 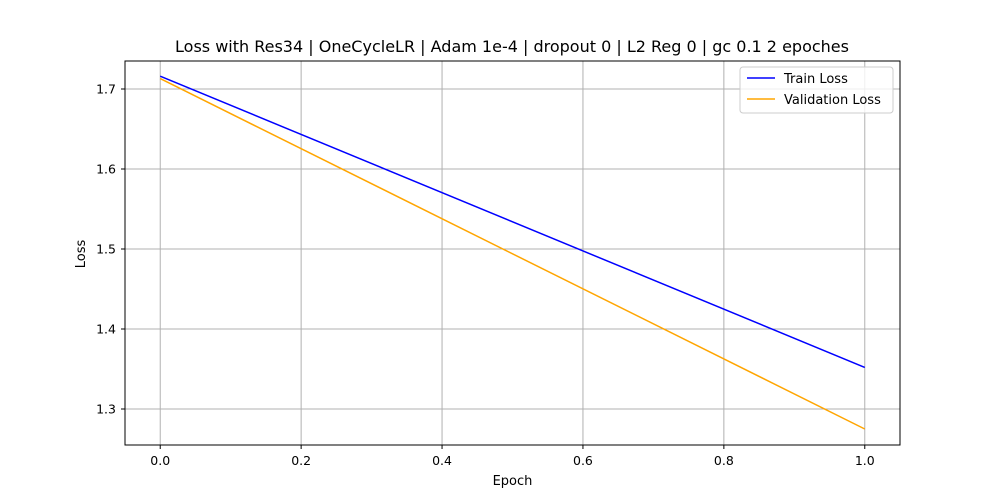 I want to click on x-tick-label: 0.0, so click(x=160, y=460).